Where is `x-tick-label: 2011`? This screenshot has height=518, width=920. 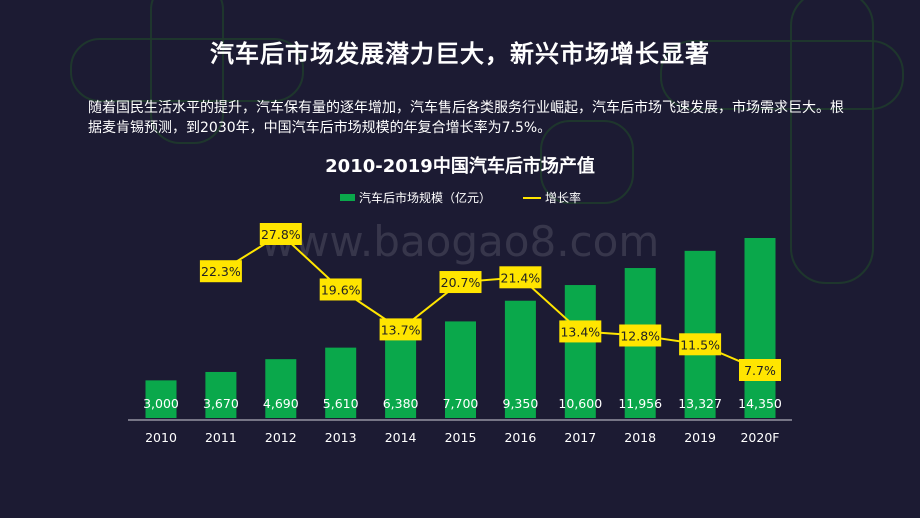 x-tick-label: 2011 is located at coordinates (221, 437).